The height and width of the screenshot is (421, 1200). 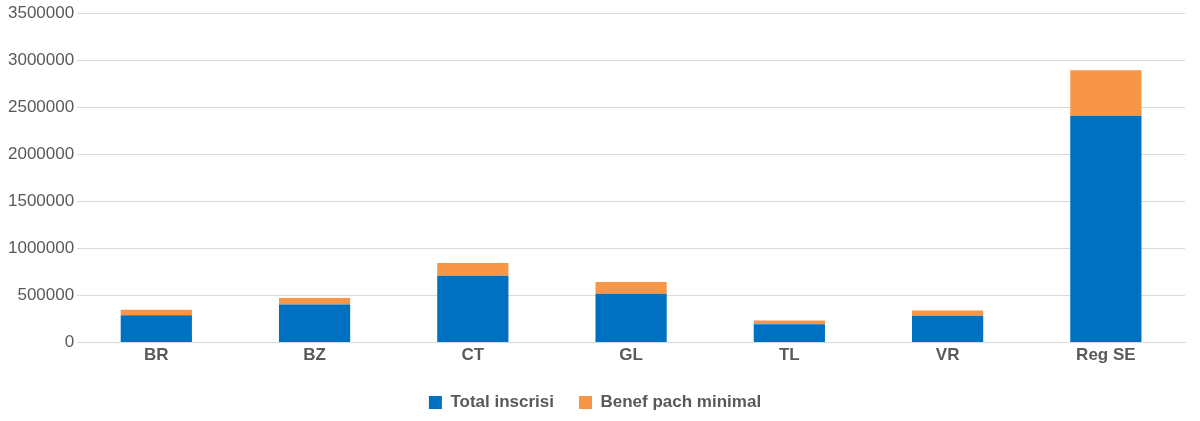 What do you see at coordinates (156, 355) in the screenshot?
I see `x-tick-label: BR` at bounding box center [156, 355].